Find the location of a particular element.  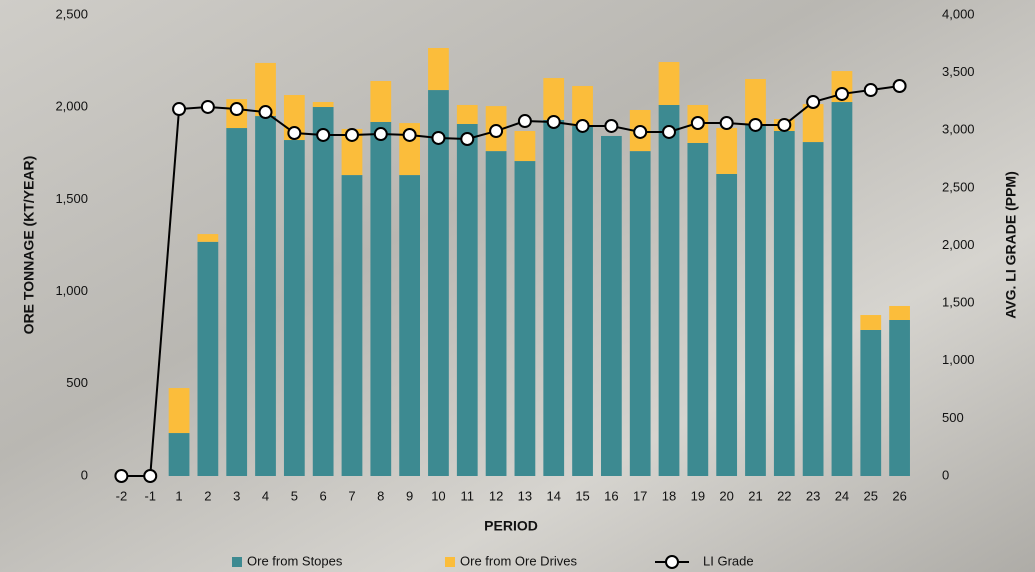

x-tick-label: 21 is located at coordinates (755, 495).